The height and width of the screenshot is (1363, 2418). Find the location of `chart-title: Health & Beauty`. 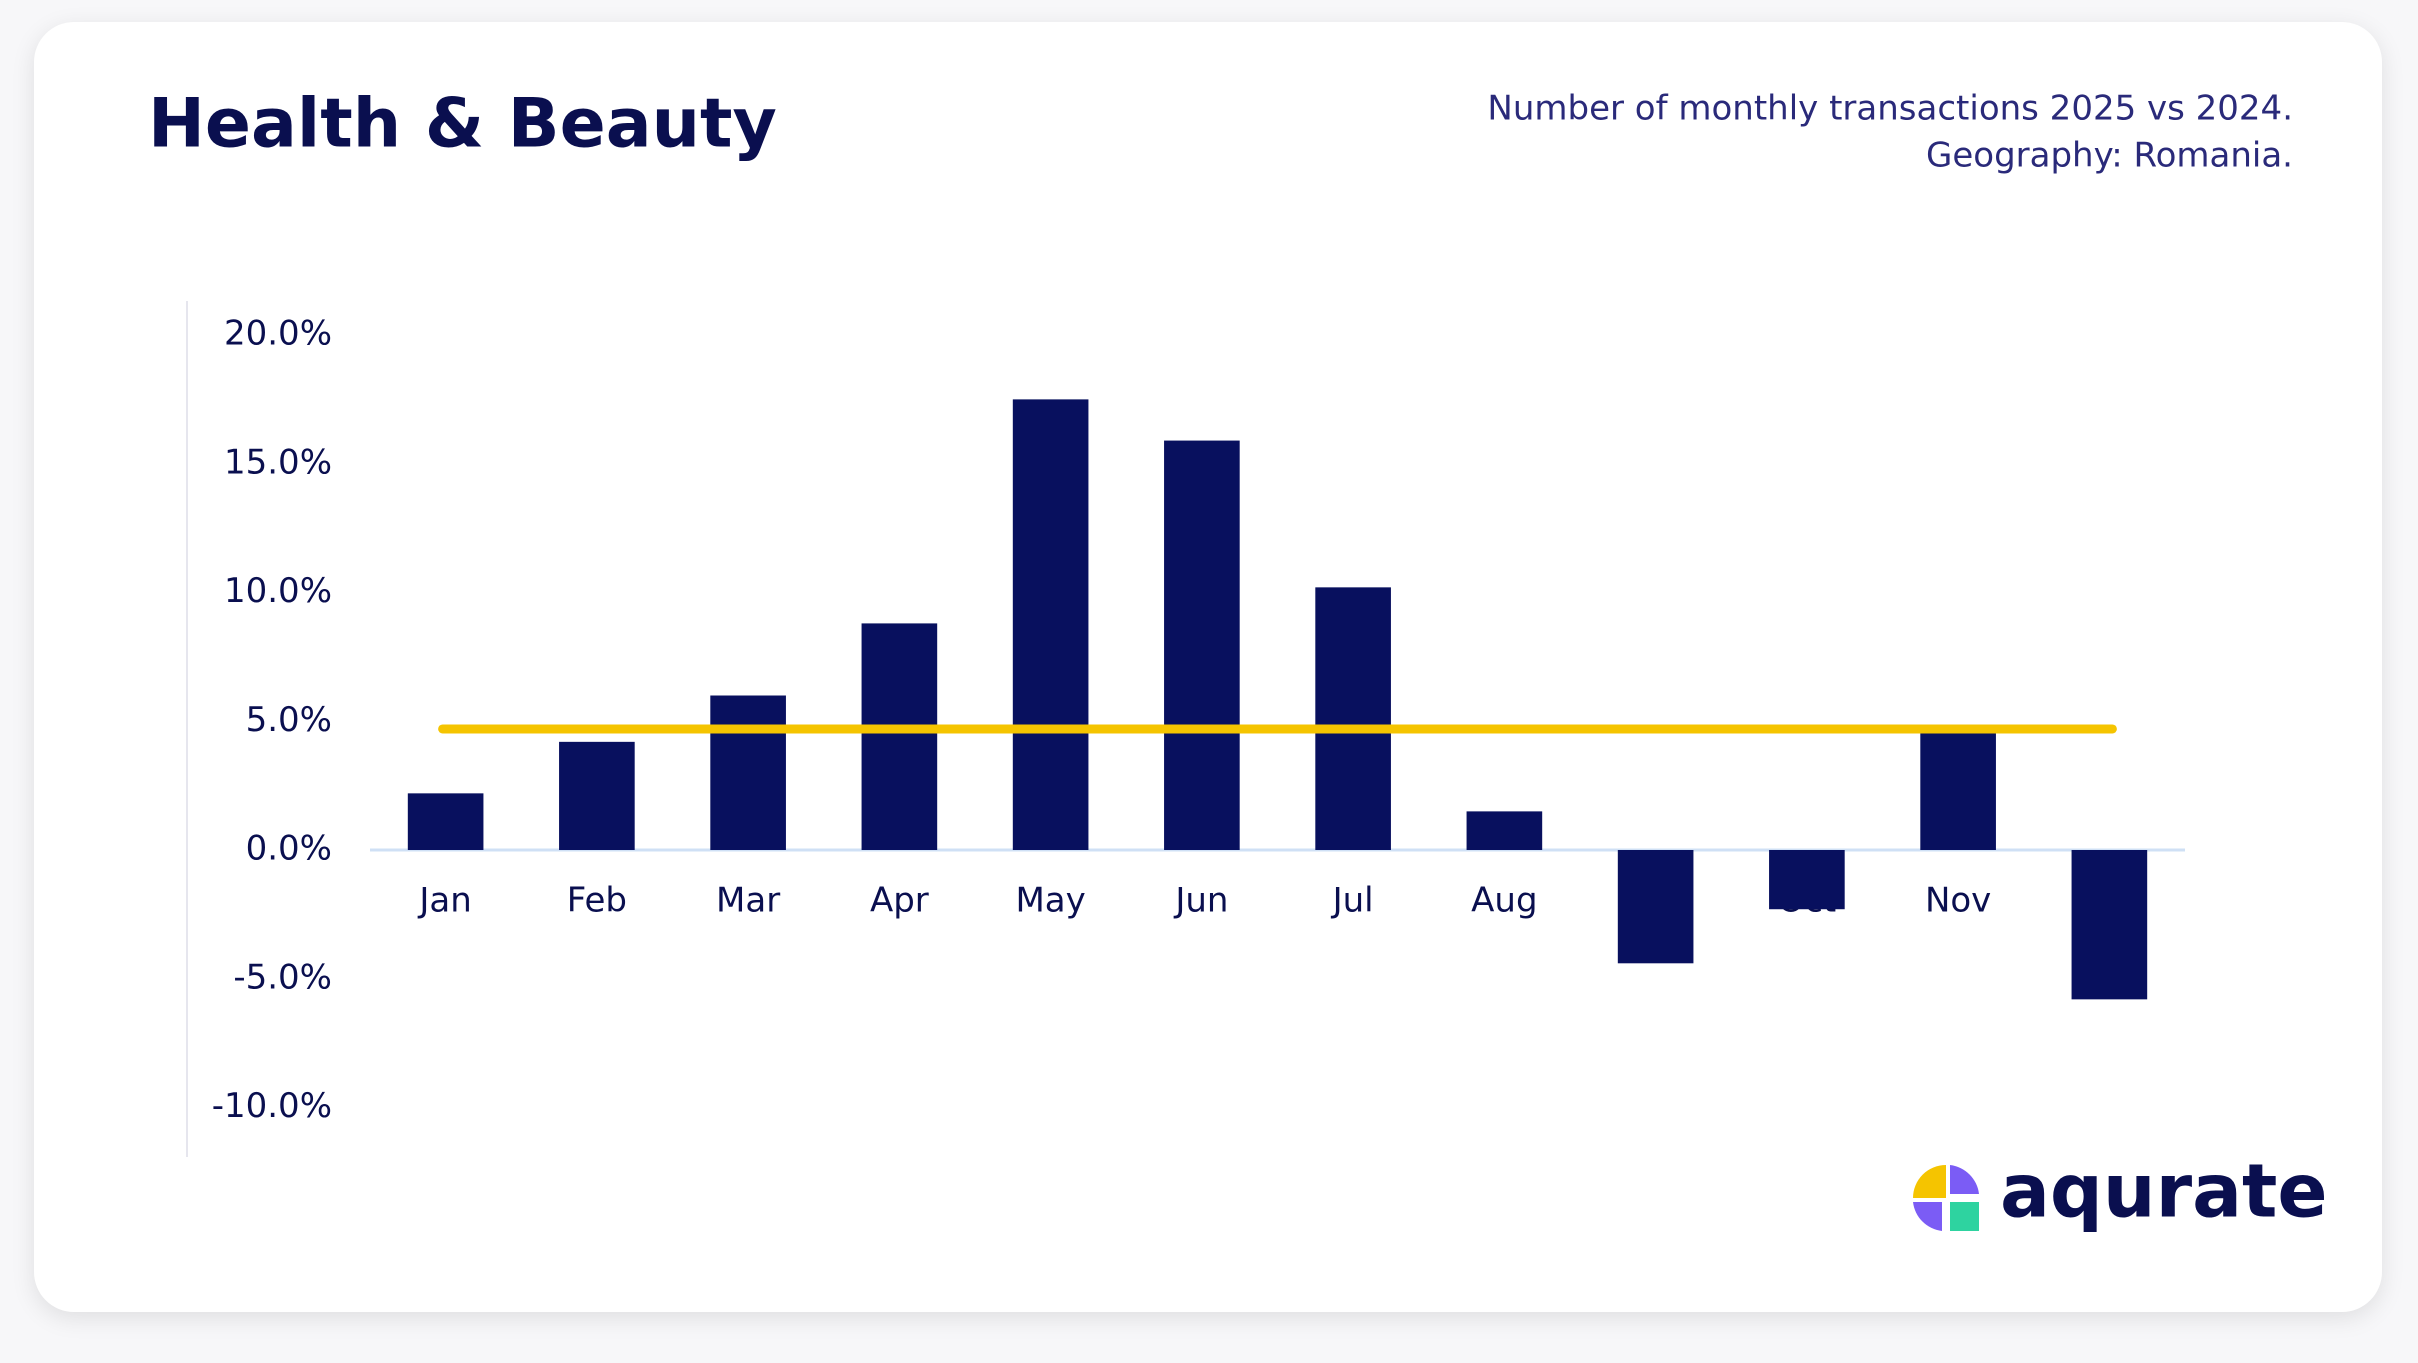

chart-title: Health & Beauty is located at coordinates (462, 124).